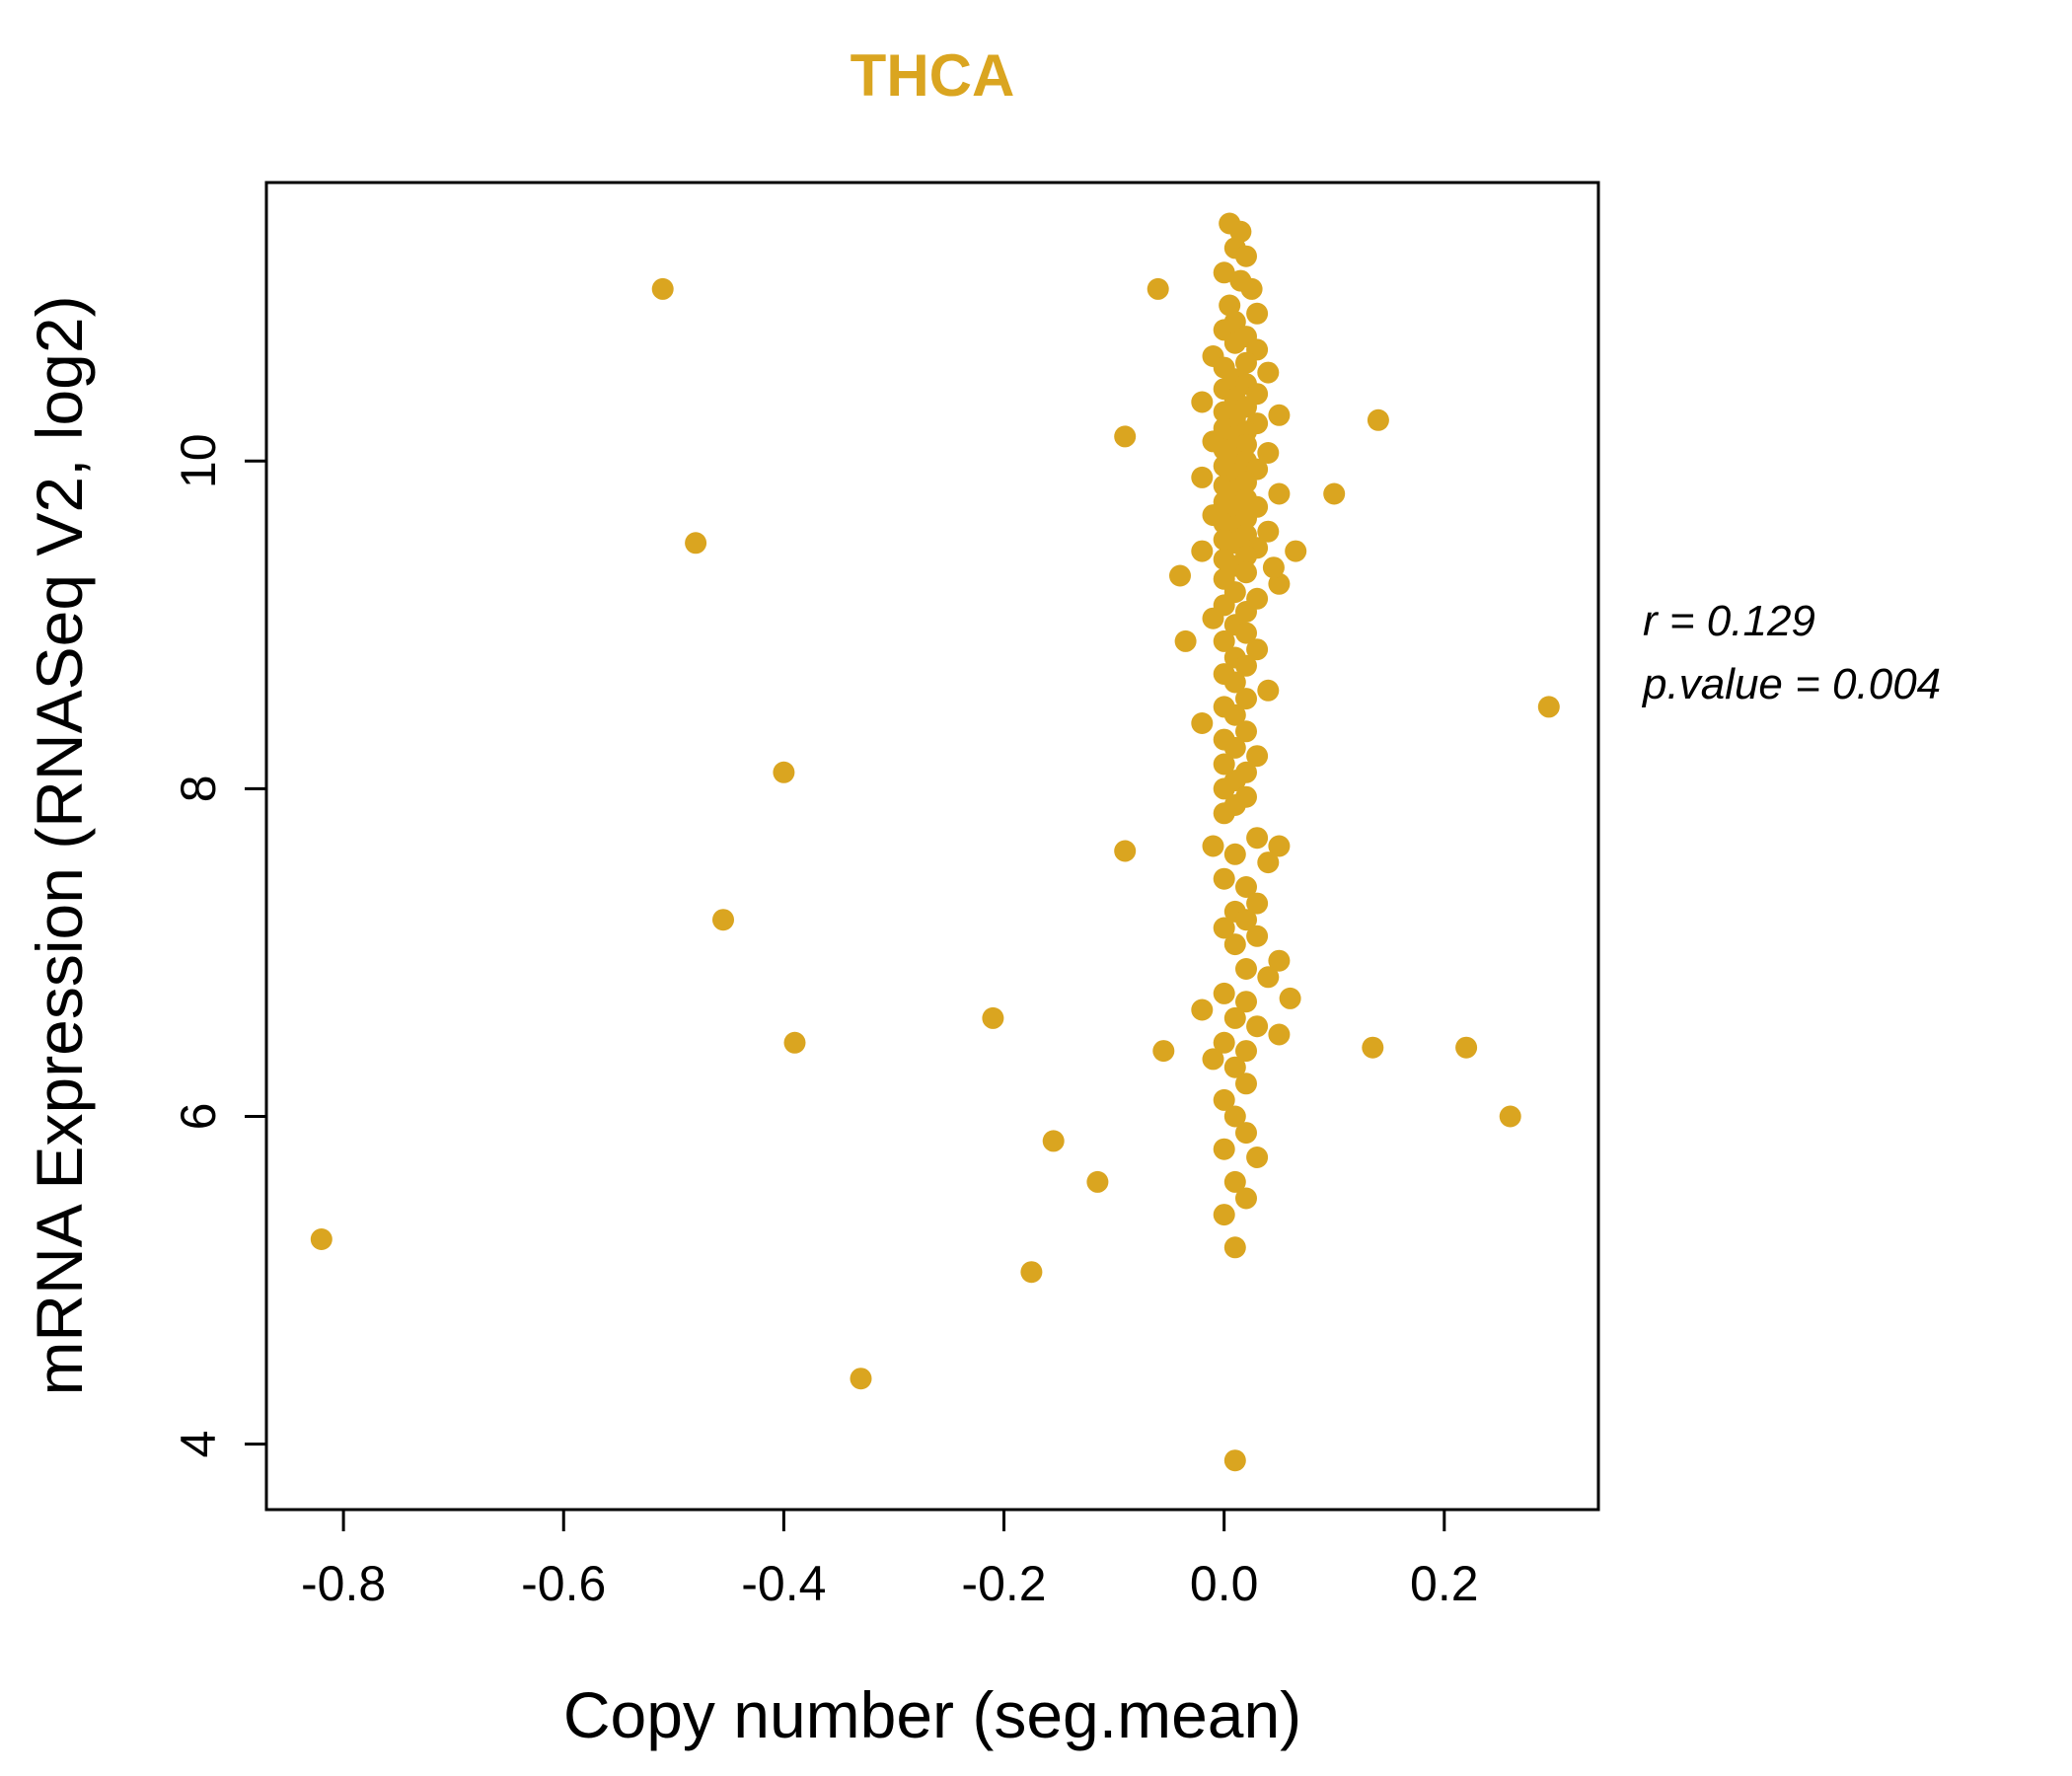 The height and width of the screenshot is (1776, 2072). I want to click on stats-annotation: r = 0.129 p.value = 0.004, so click(1792, 653).